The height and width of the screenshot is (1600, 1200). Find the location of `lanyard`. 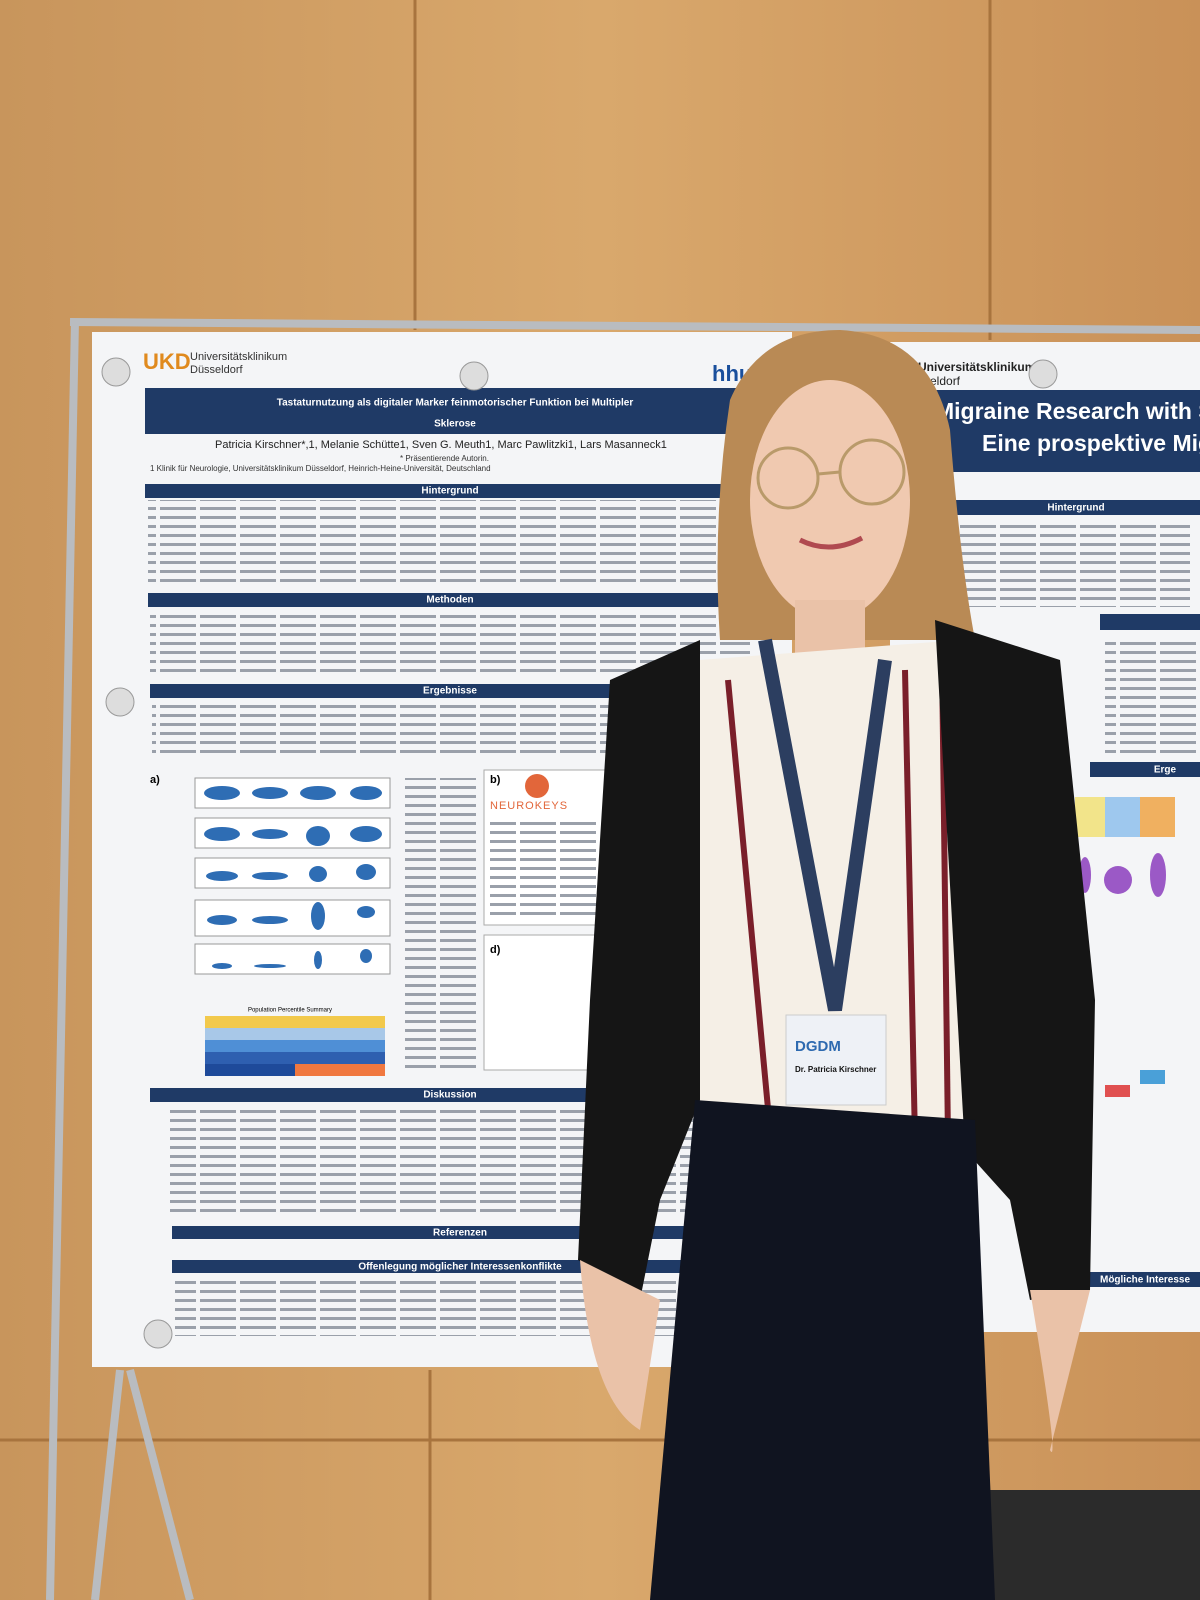

lanyard is located at coordinates (825, 825).